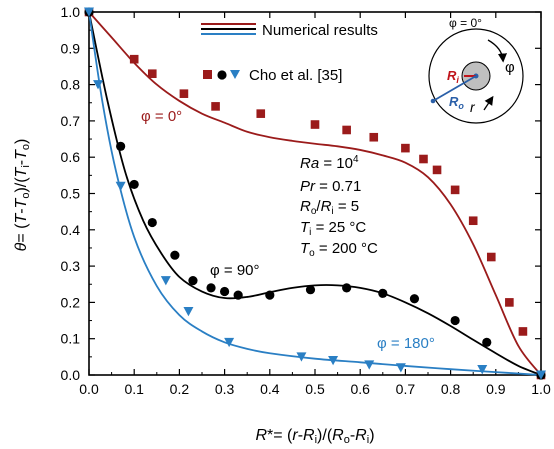 This screenshot has width=554, height=449. I want to click on x-tick-label: 0.0, so click(89, 389).